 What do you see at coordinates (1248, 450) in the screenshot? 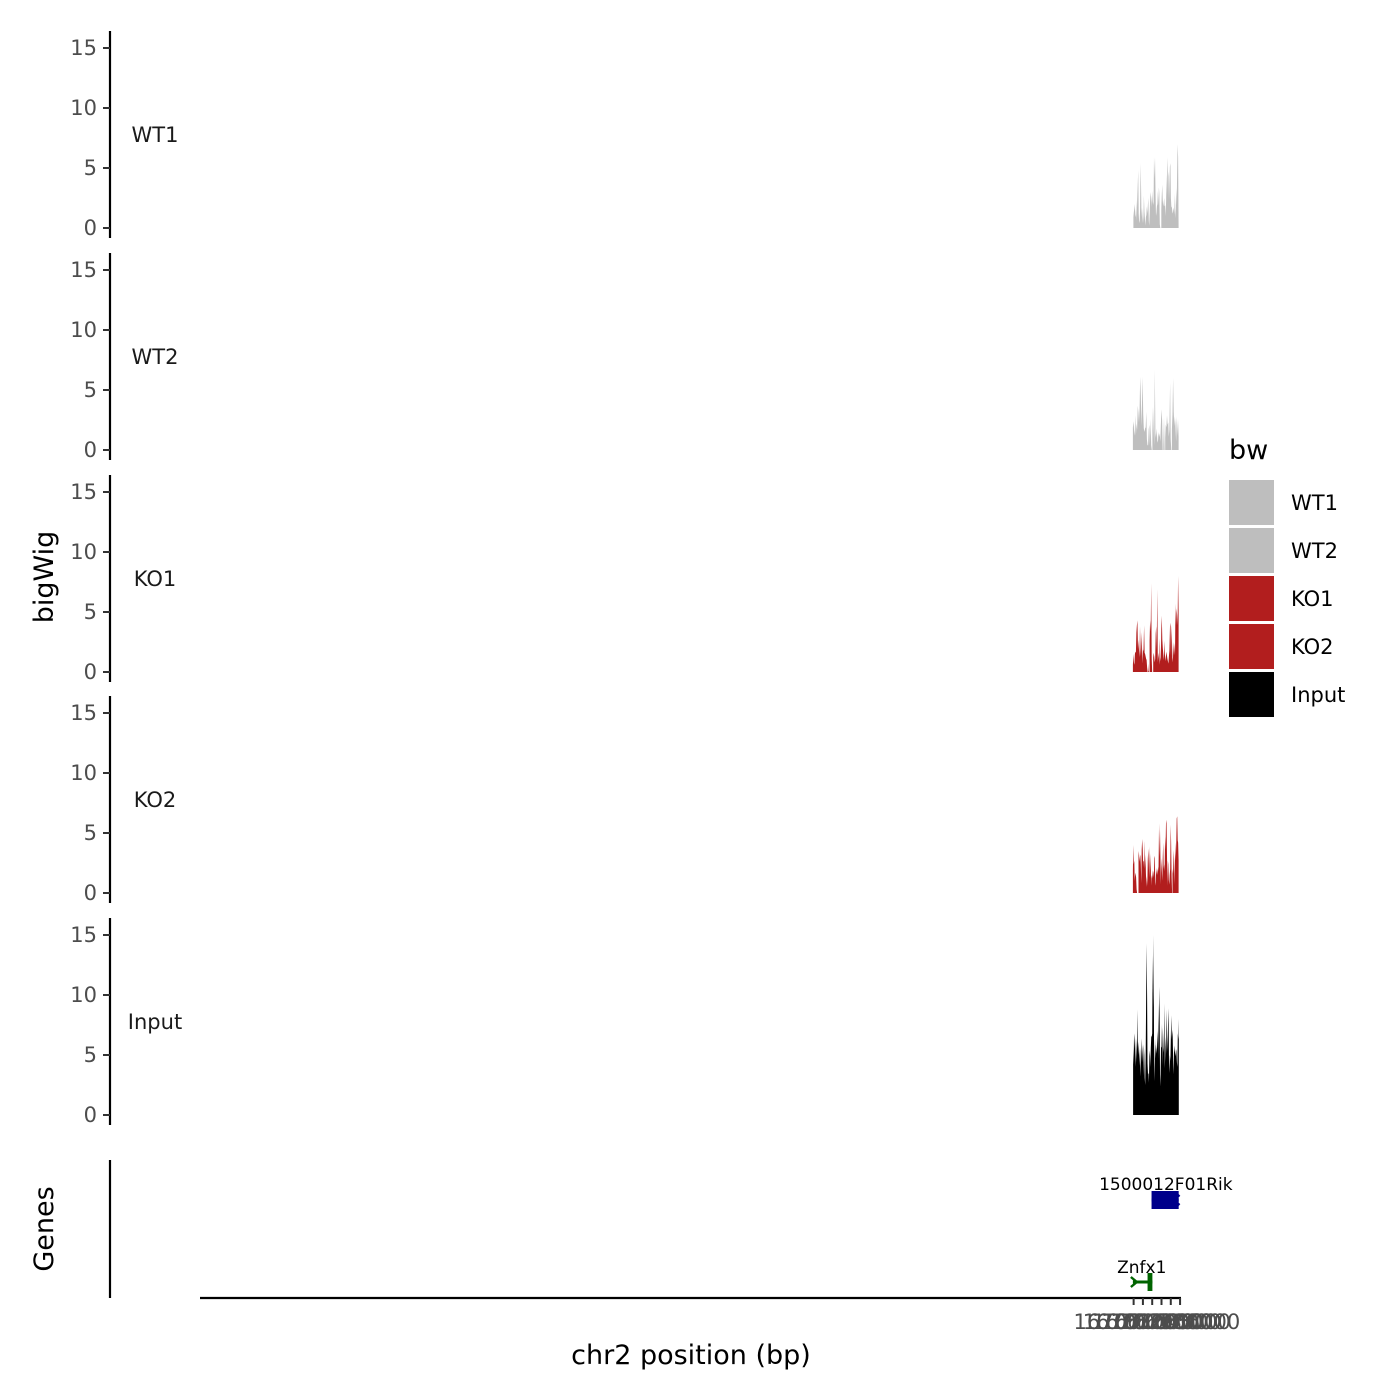
I see `legend-title: bw` at bounding box center [1248, 450].